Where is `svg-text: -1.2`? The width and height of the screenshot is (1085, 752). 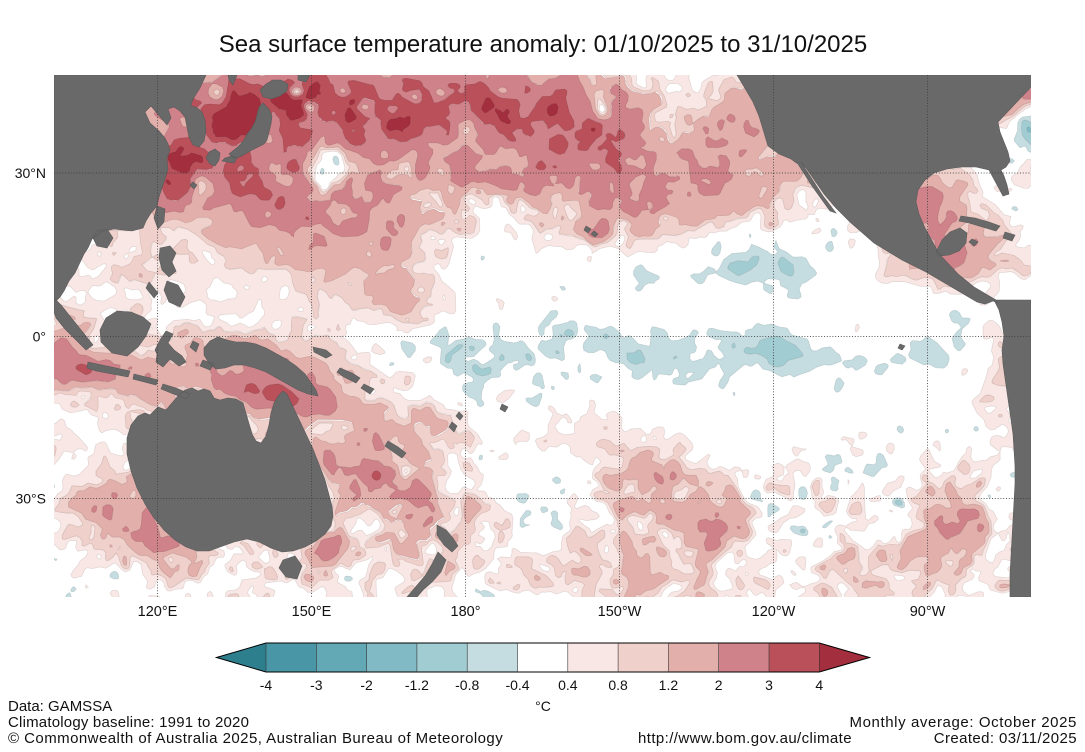
svg-text: -1.2 is located at coordinates (417, 685).